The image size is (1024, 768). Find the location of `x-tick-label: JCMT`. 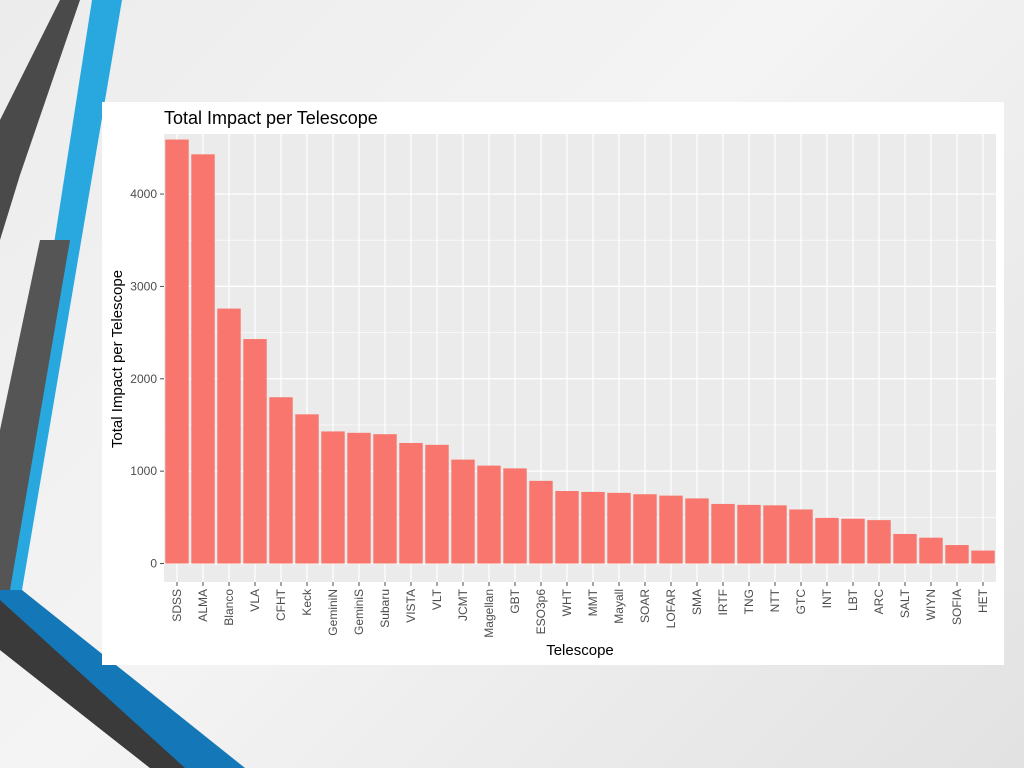

x-tick-label: JCMT is located at coordinates (463, 604).